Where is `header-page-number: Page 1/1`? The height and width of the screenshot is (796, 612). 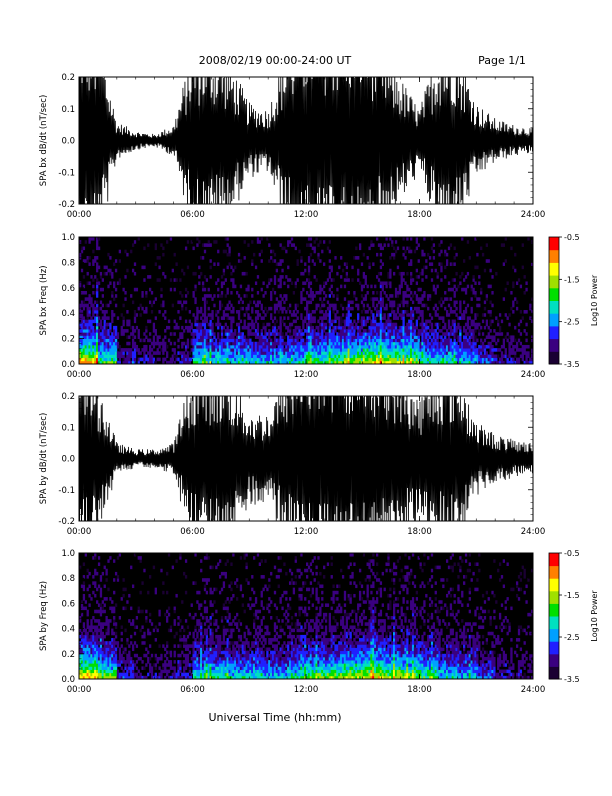
header-page-number: Page 1/1 is located at coordinates (502, 60).